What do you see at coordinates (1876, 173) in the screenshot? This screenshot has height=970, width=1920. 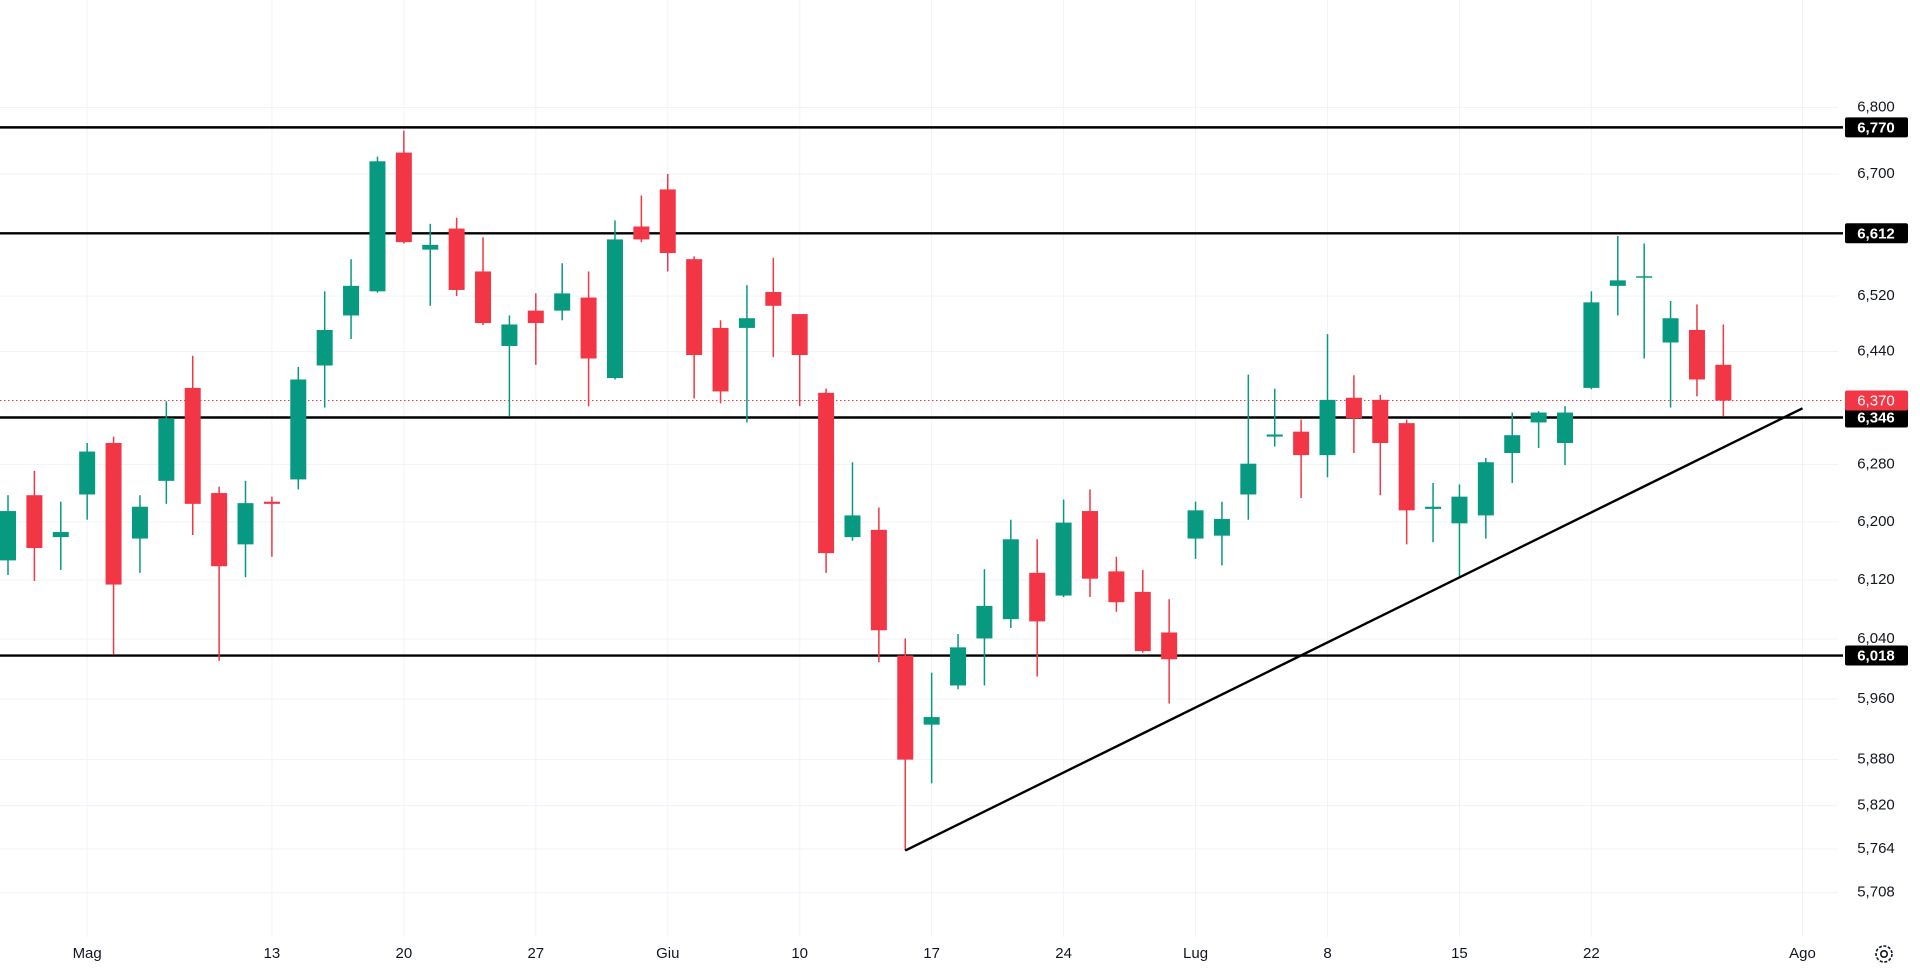 I see `y-tick-label: 6,700` at bounding box center [1876, 173].